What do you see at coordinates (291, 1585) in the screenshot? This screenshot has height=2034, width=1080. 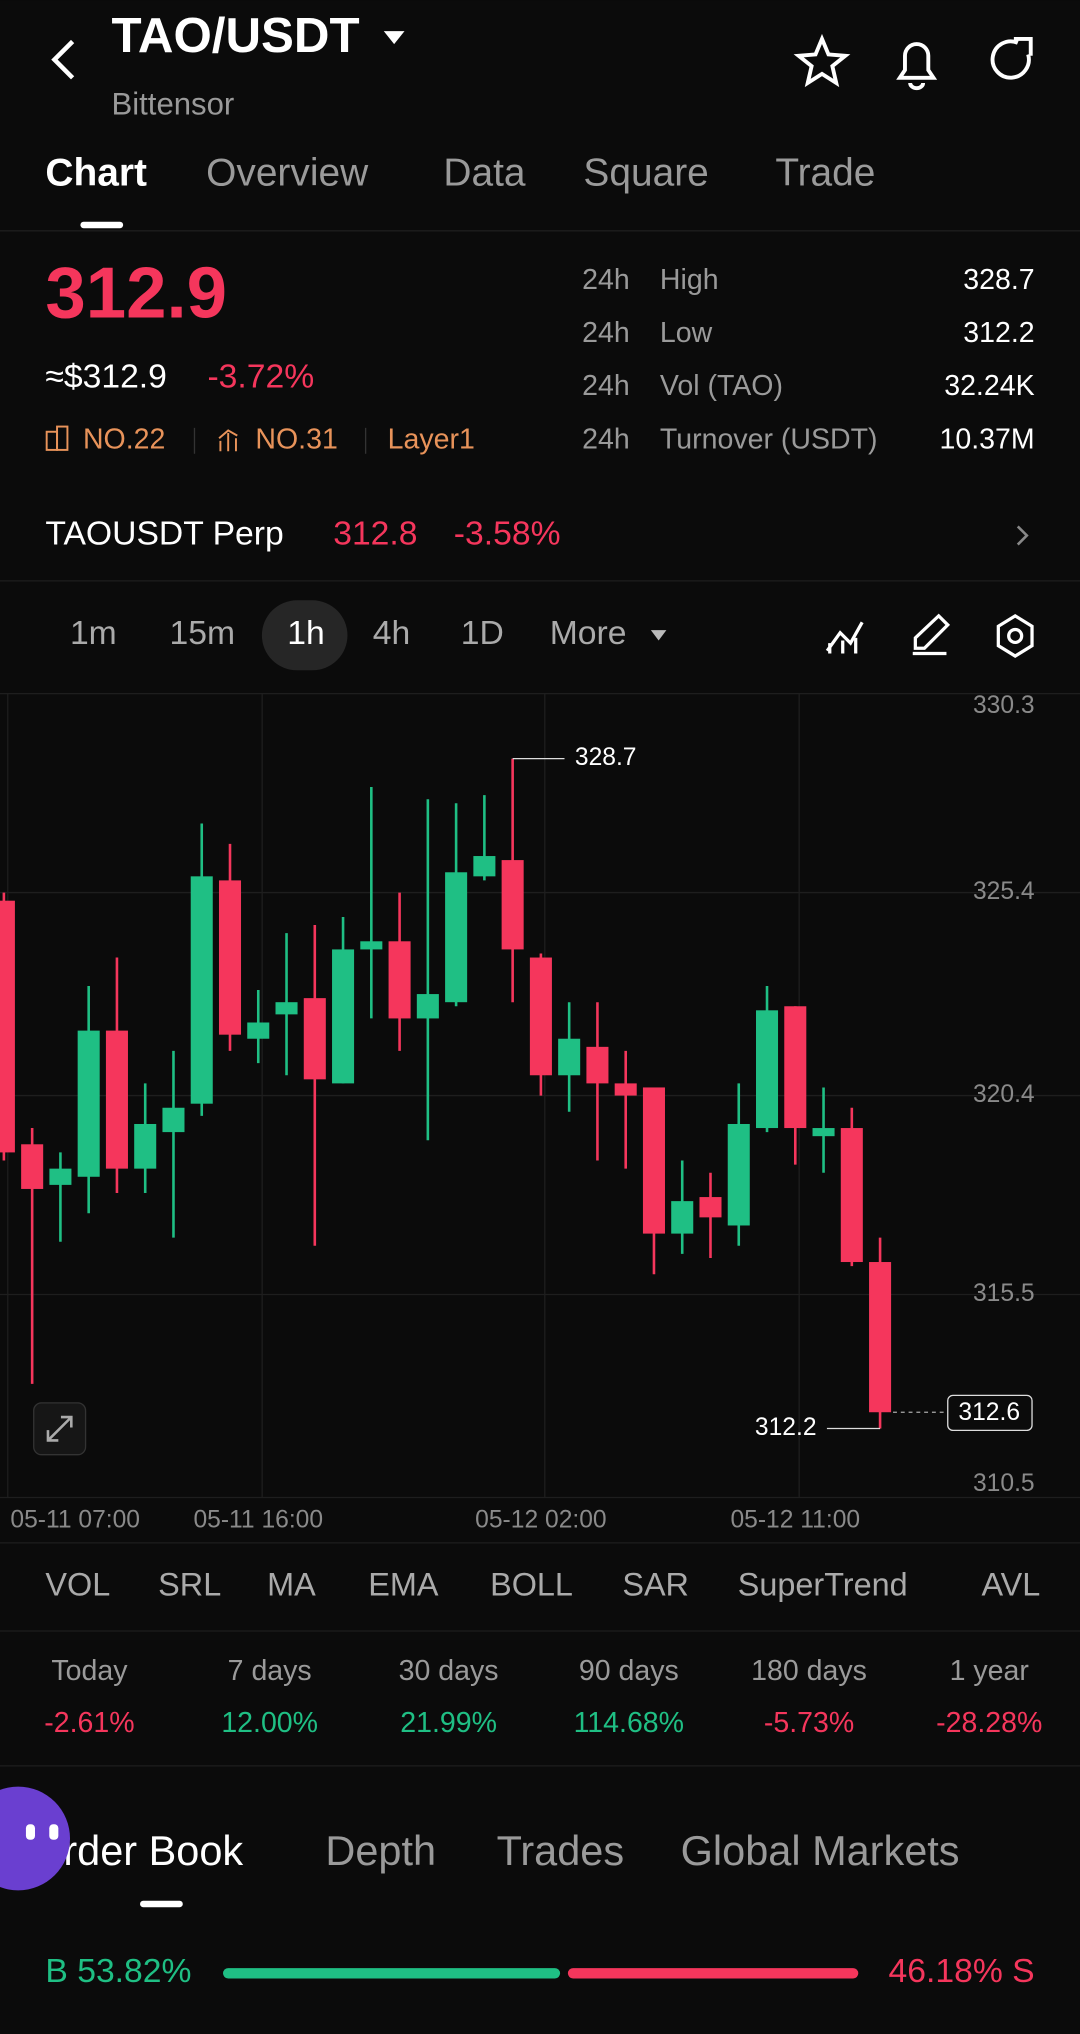 I see `indicator: MA` at bounding box center [291, 1585].